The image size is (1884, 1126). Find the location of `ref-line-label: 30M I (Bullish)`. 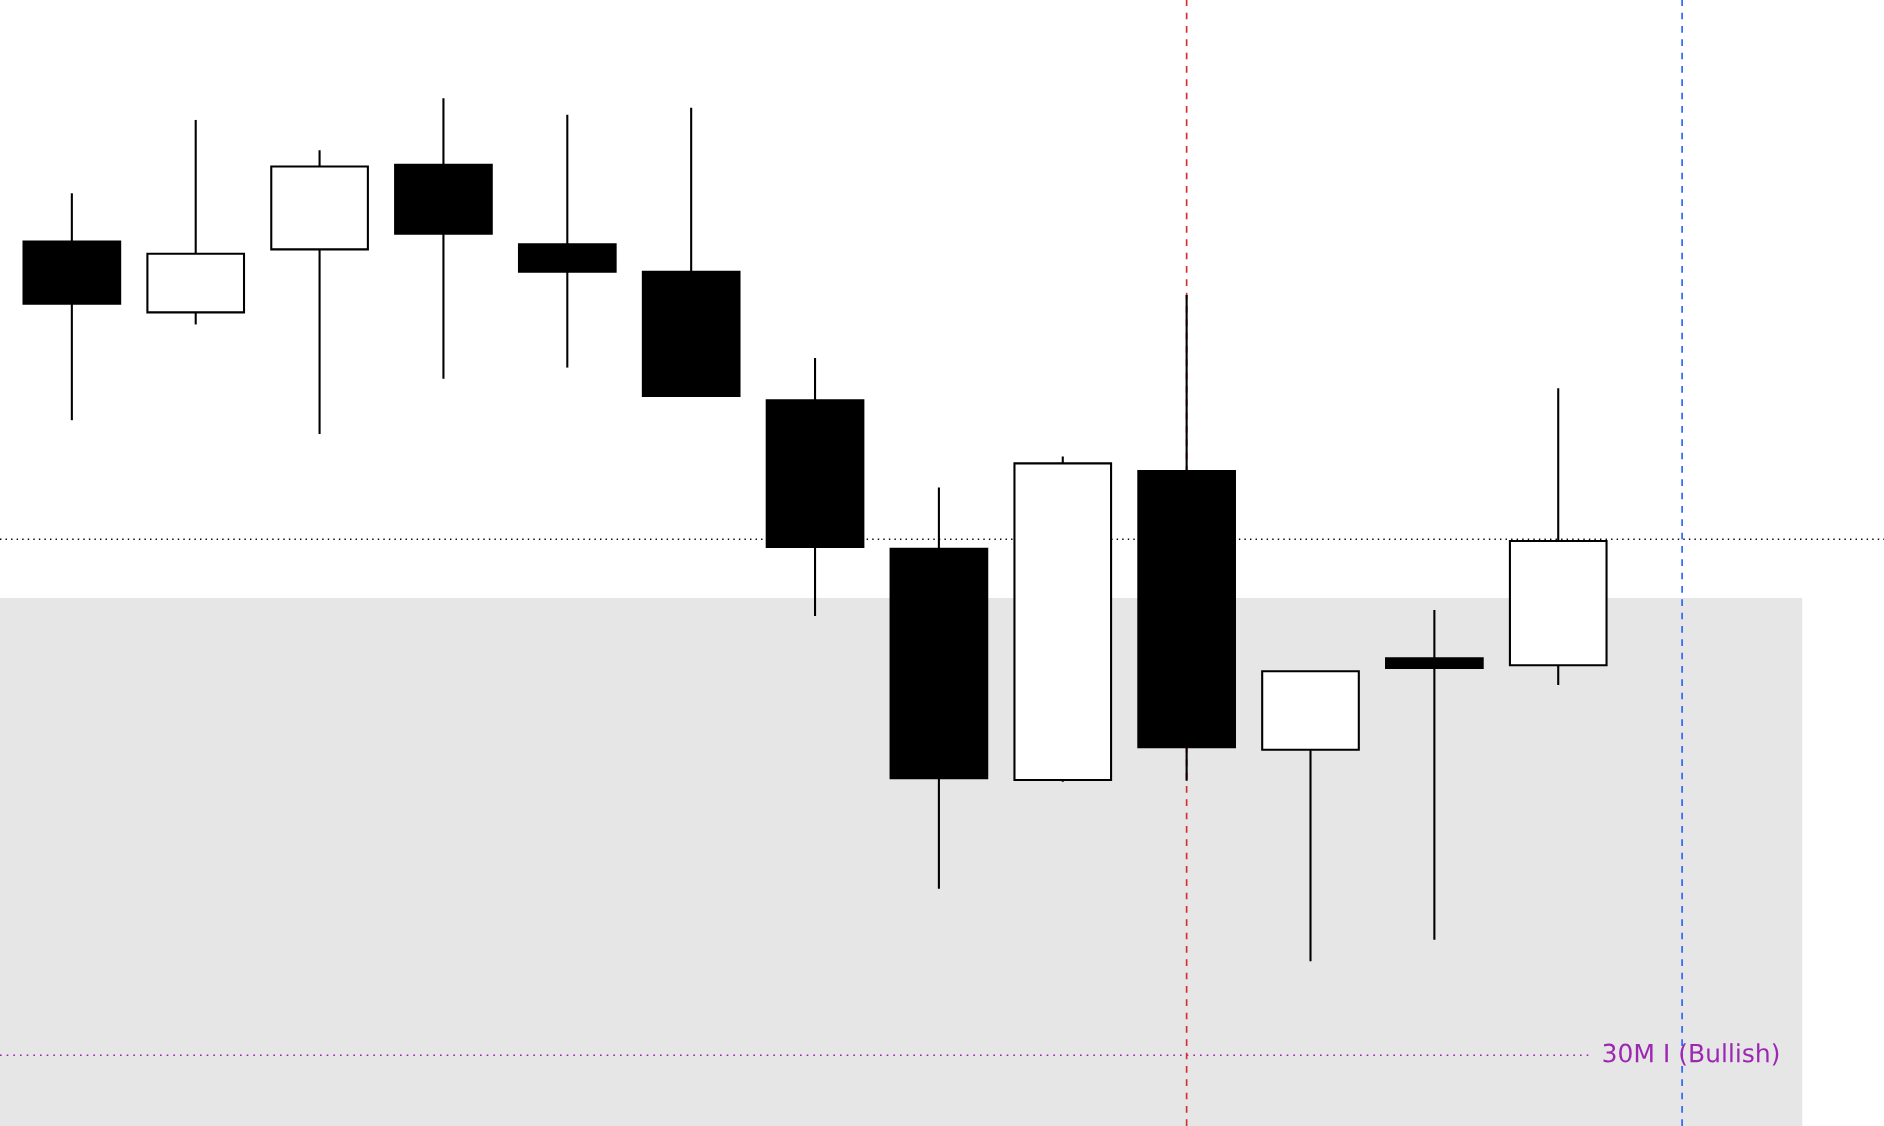

ref-line-label: 30M I (Bullish) is located at coordinates (1691, 1054).